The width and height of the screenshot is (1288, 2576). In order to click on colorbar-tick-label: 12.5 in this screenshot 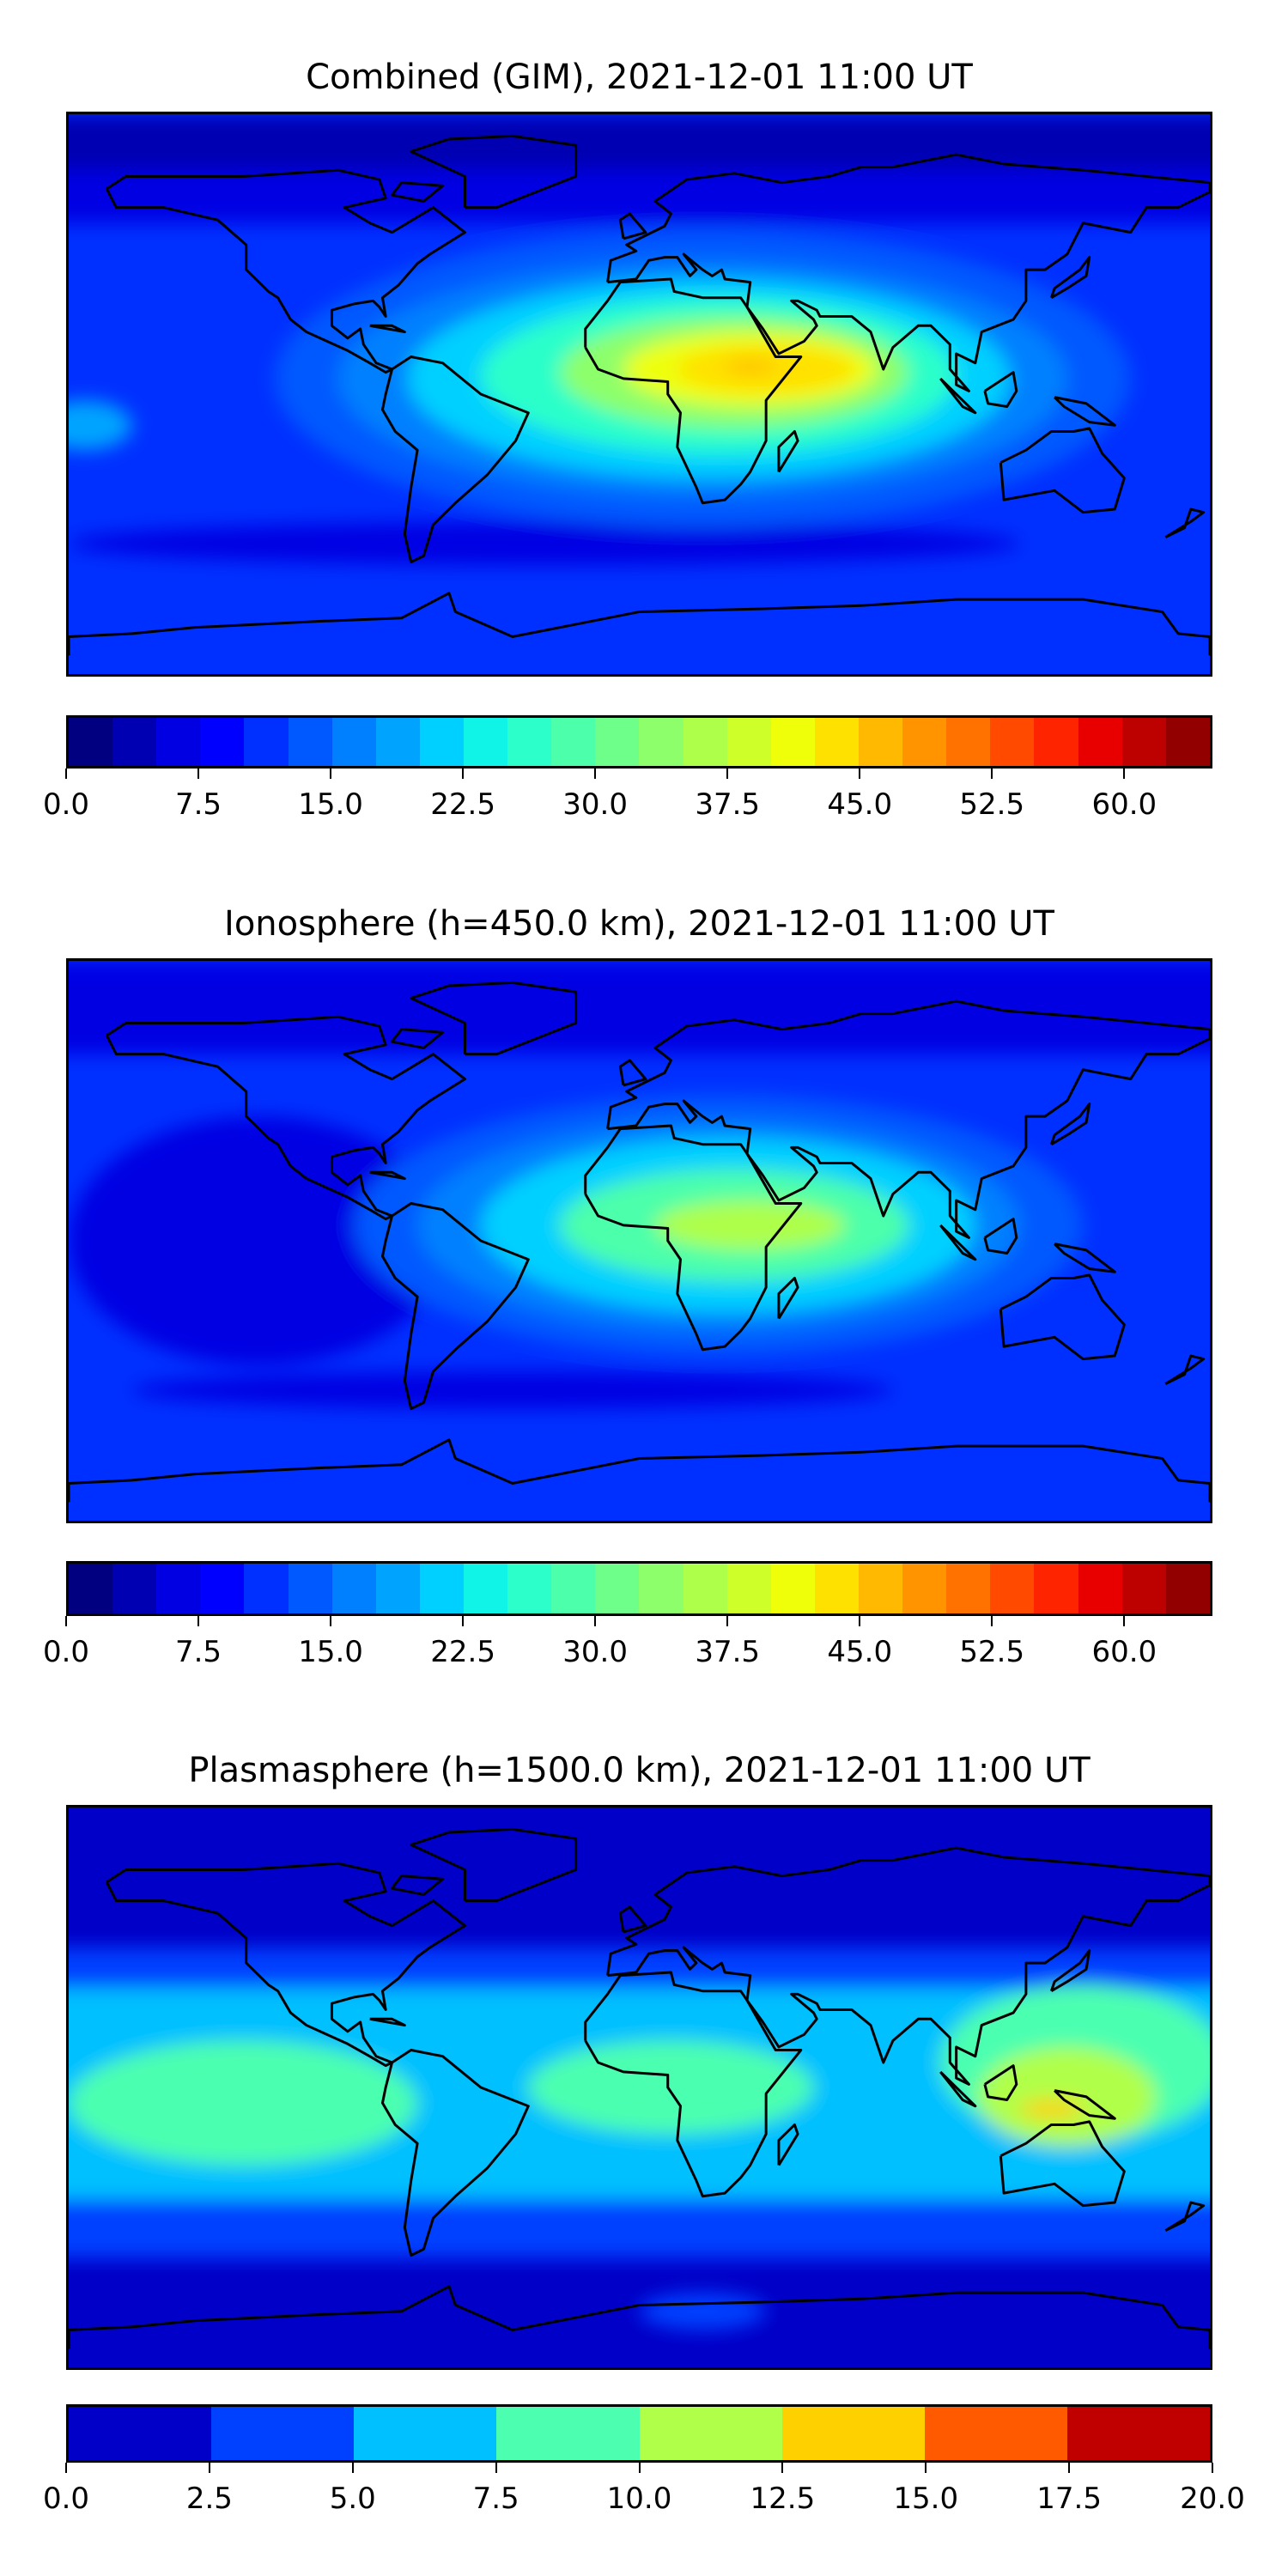, I will do `click(783, 2499)`.